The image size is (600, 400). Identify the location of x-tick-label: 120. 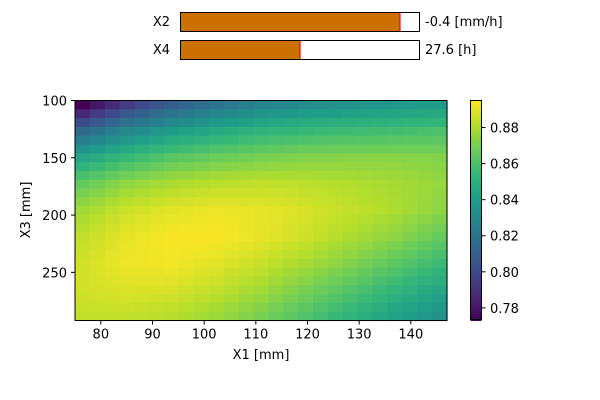
(307, 335).